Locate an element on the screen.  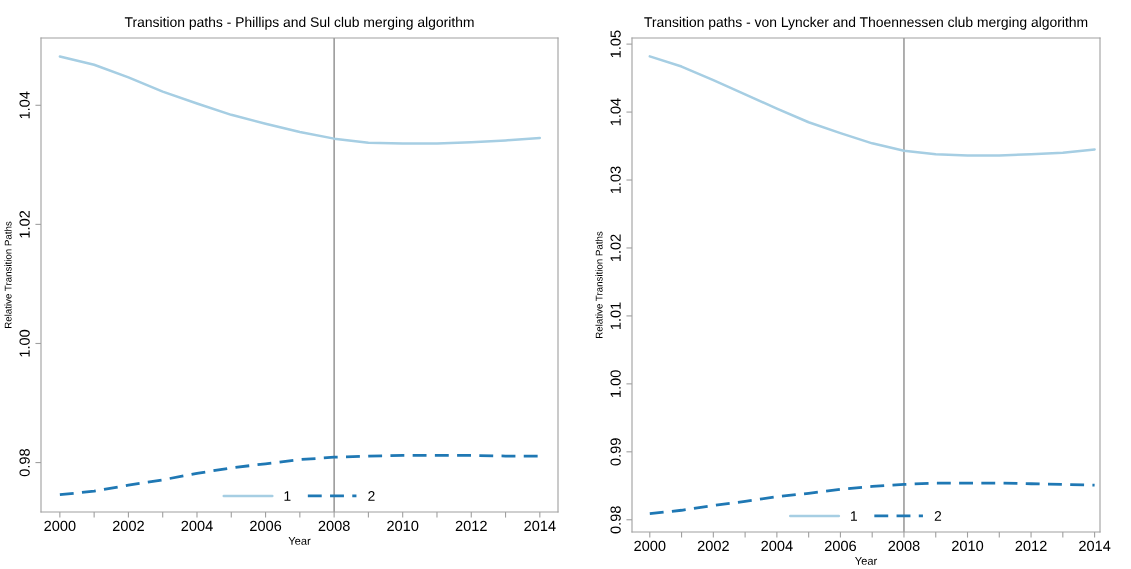
y-tick-label: 1.05 is located at coordinates (615, 44).